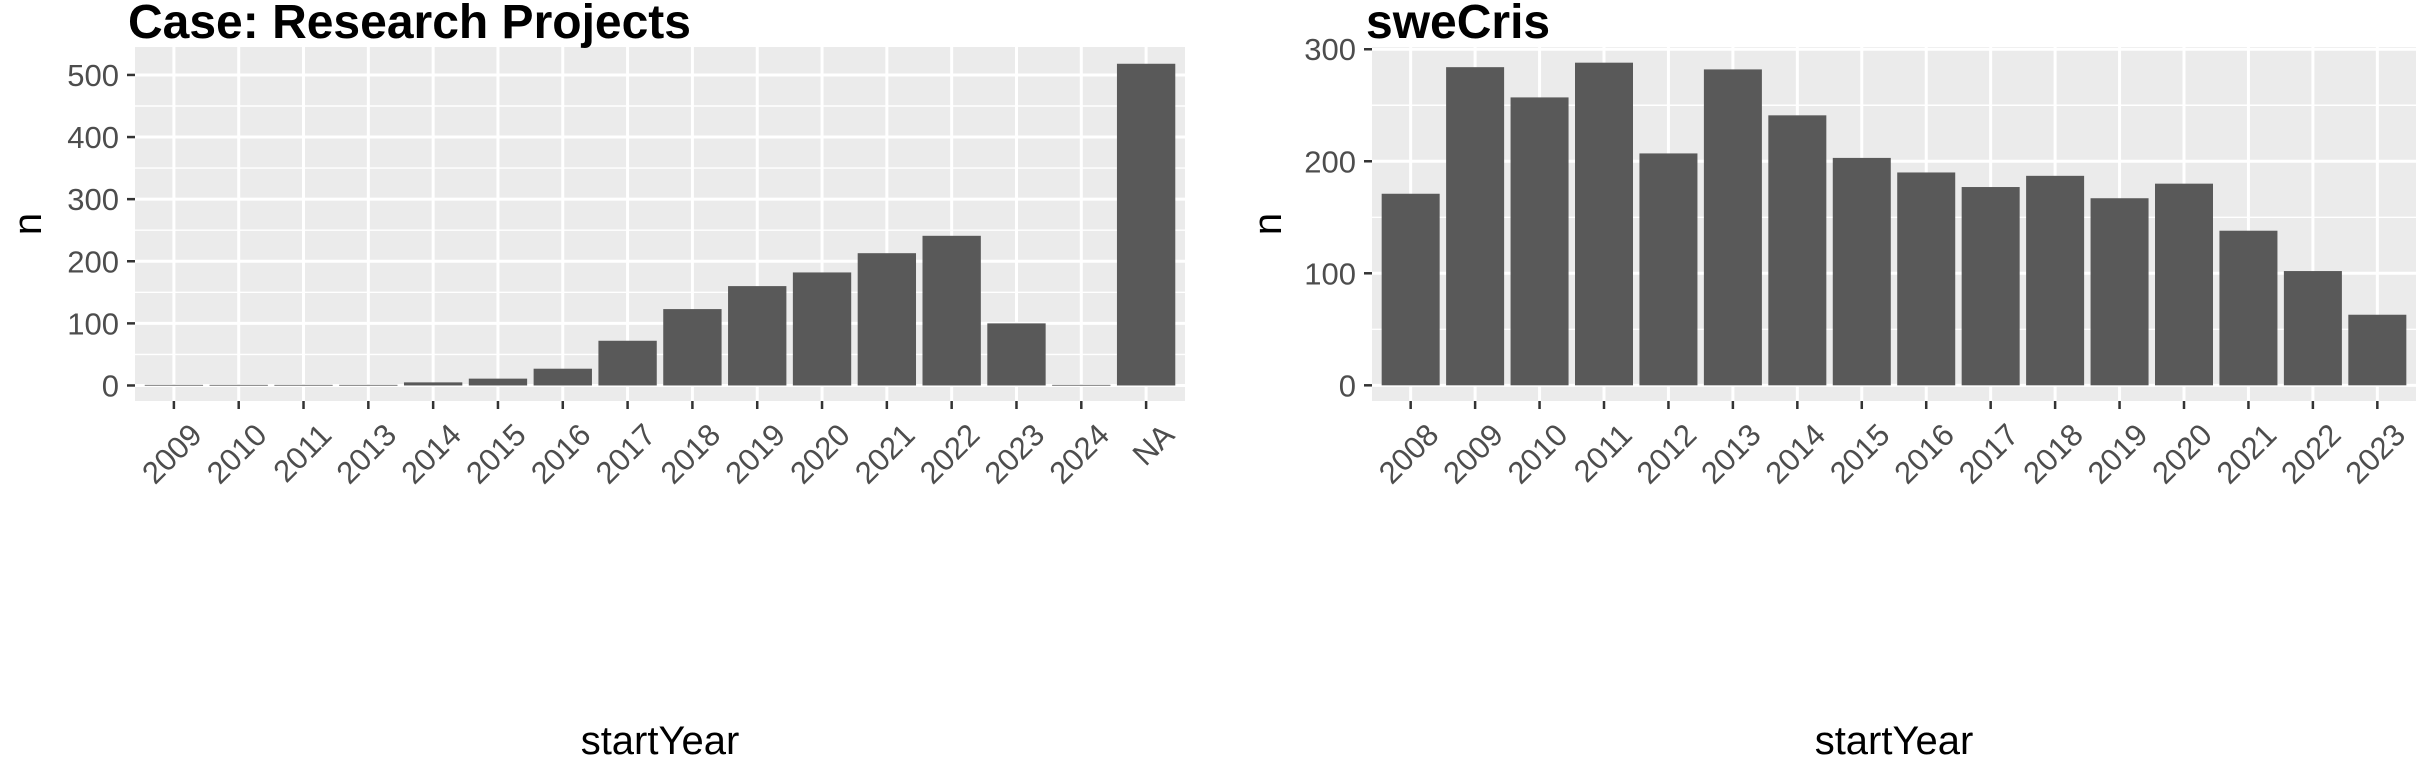 The height and width of the screenshot is (771, 2426). What do you see at coordinates (1081, 385) in the screenshot?
I see `bar-2024` at bounding box center [1081, 385].